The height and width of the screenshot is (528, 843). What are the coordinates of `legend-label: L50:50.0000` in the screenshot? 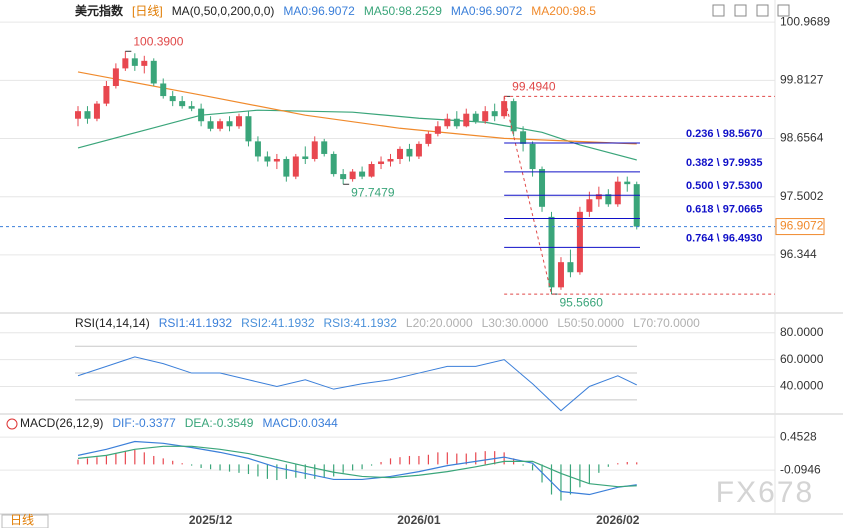 It's located at (590, 323).